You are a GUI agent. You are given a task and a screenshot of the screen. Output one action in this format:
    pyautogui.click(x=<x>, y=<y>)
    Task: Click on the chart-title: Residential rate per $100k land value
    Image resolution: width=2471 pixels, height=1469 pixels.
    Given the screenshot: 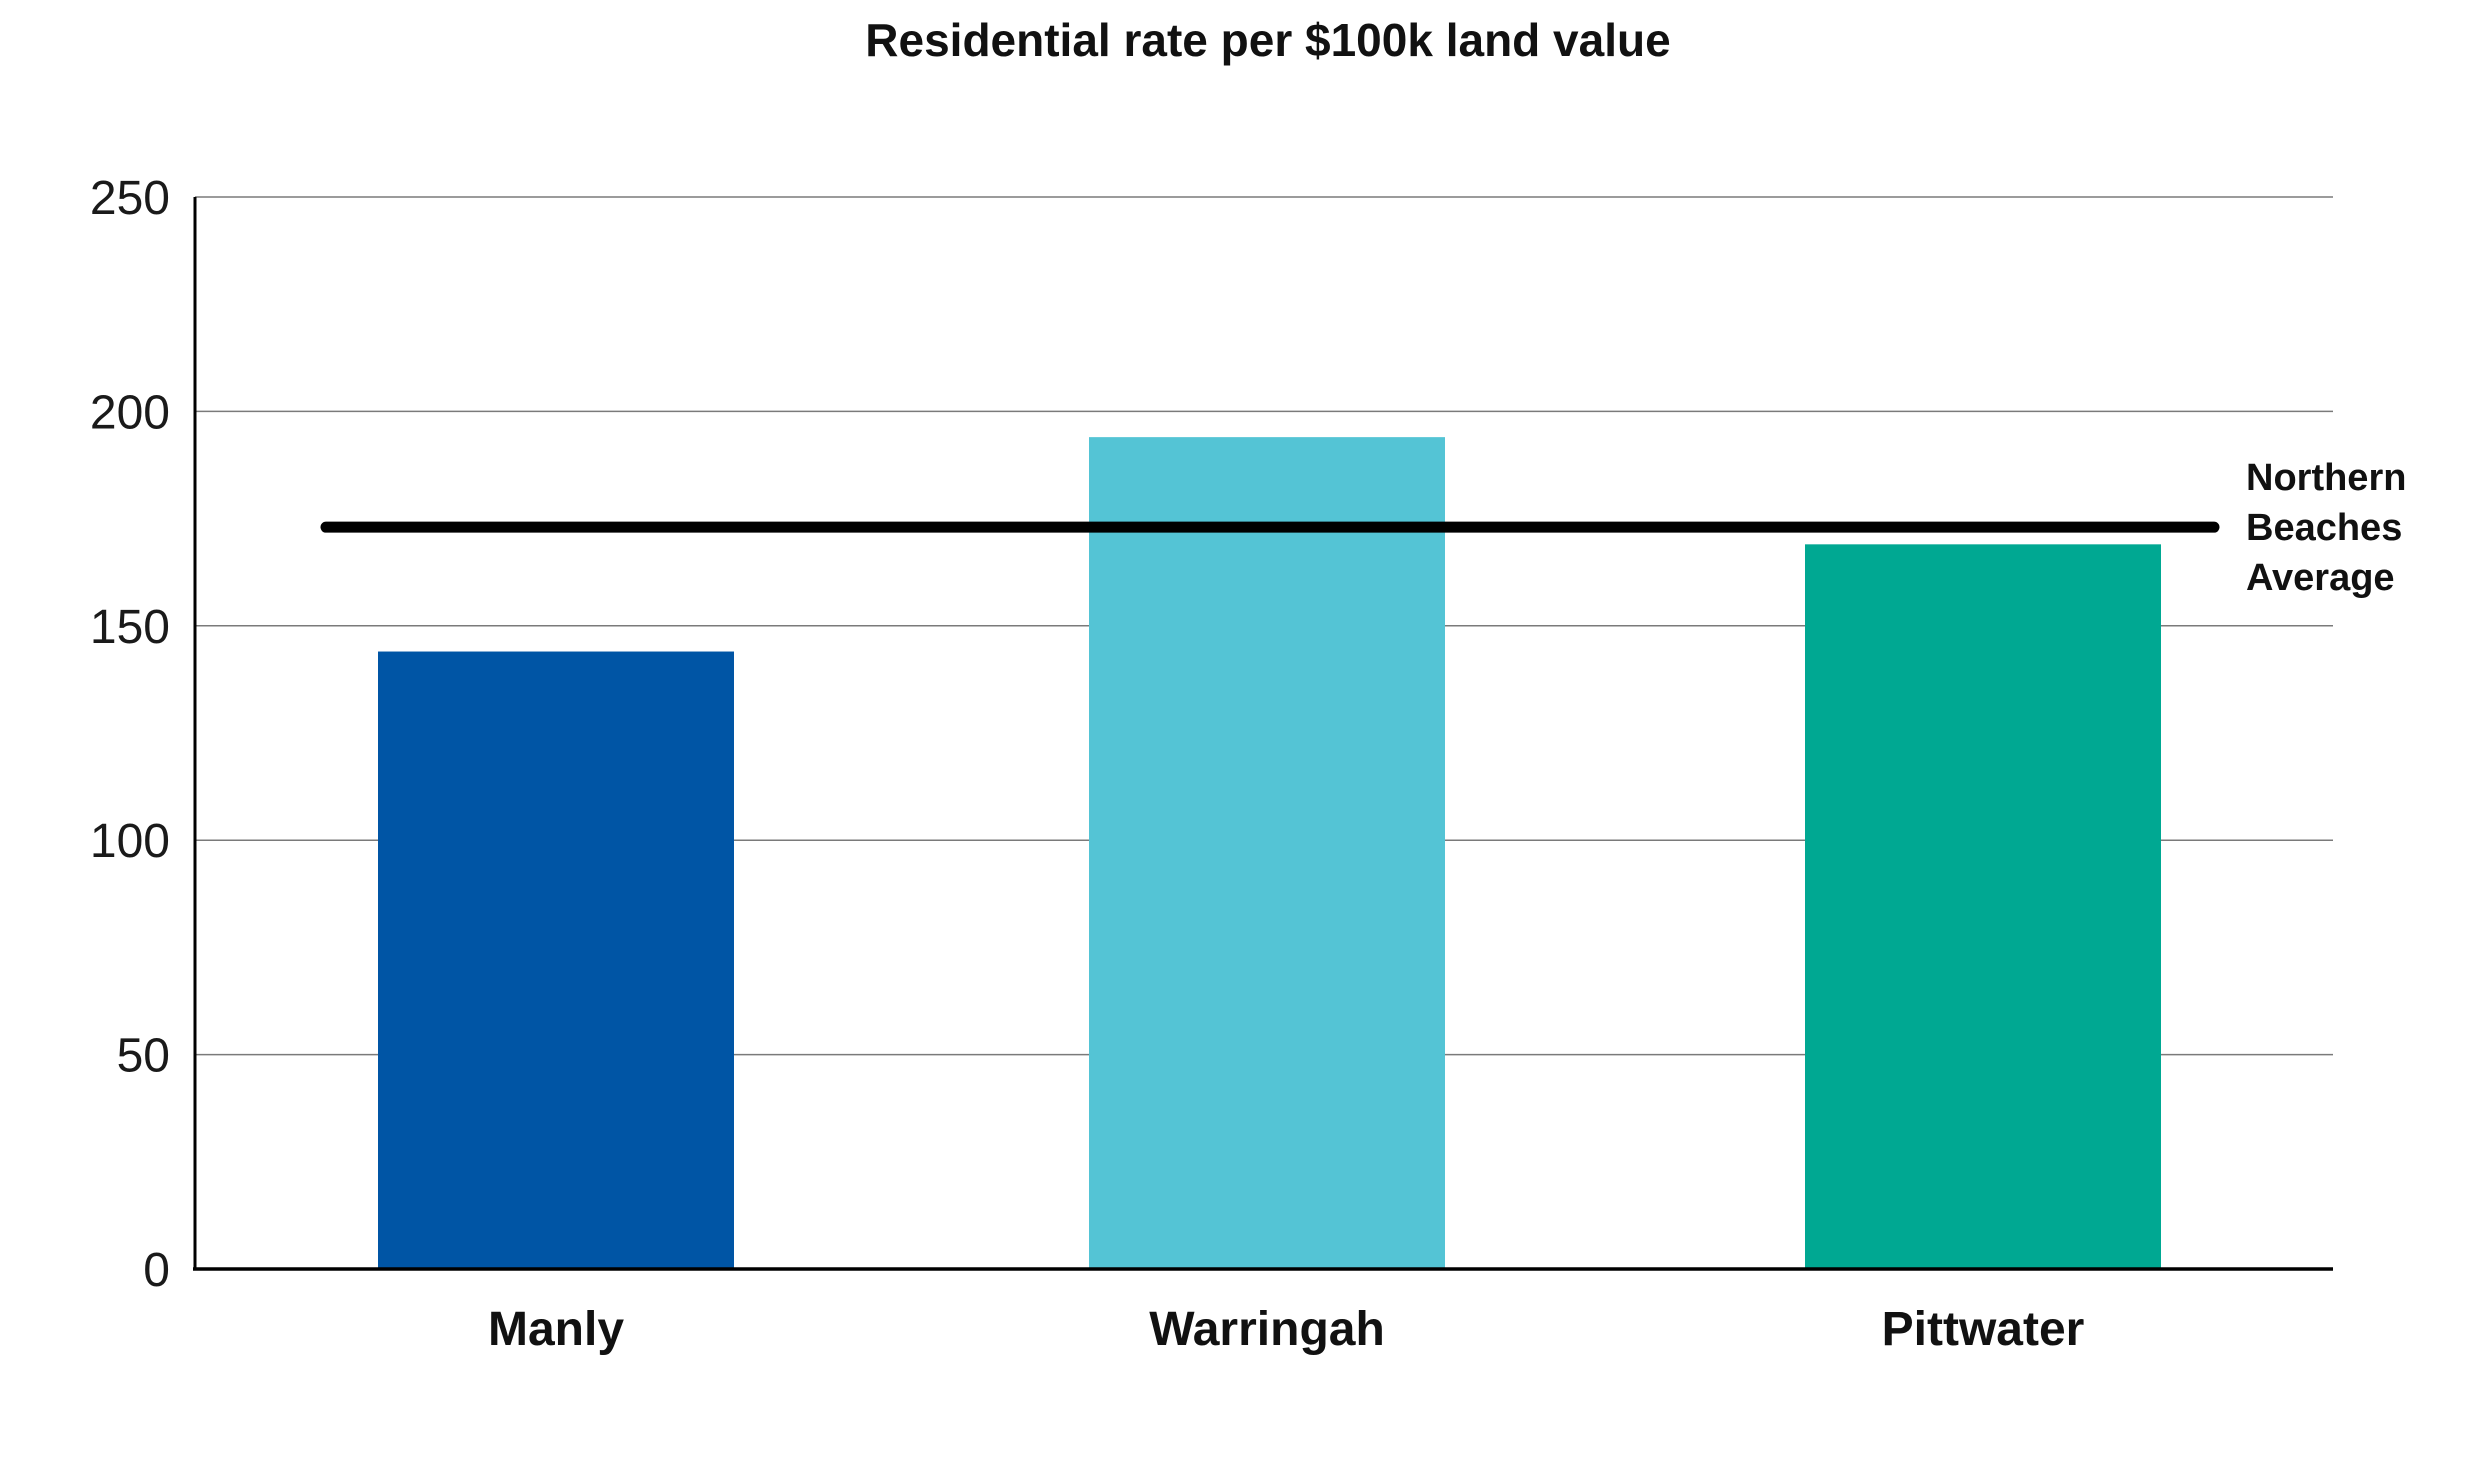 What is the action you would take?
    pyautogui.click(x=1267, y=40)
    